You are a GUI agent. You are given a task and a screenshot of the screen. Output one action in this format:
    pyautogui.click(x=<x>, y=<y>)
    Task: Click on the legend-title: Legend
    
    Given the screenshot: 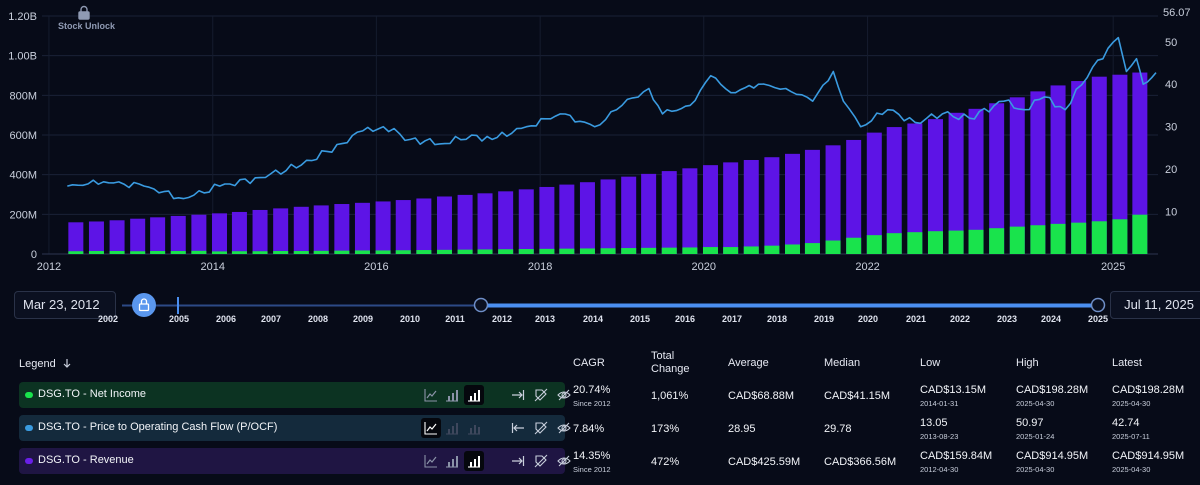 What is the action you would take?
    pyautogui.click(x=45, y=364)
    